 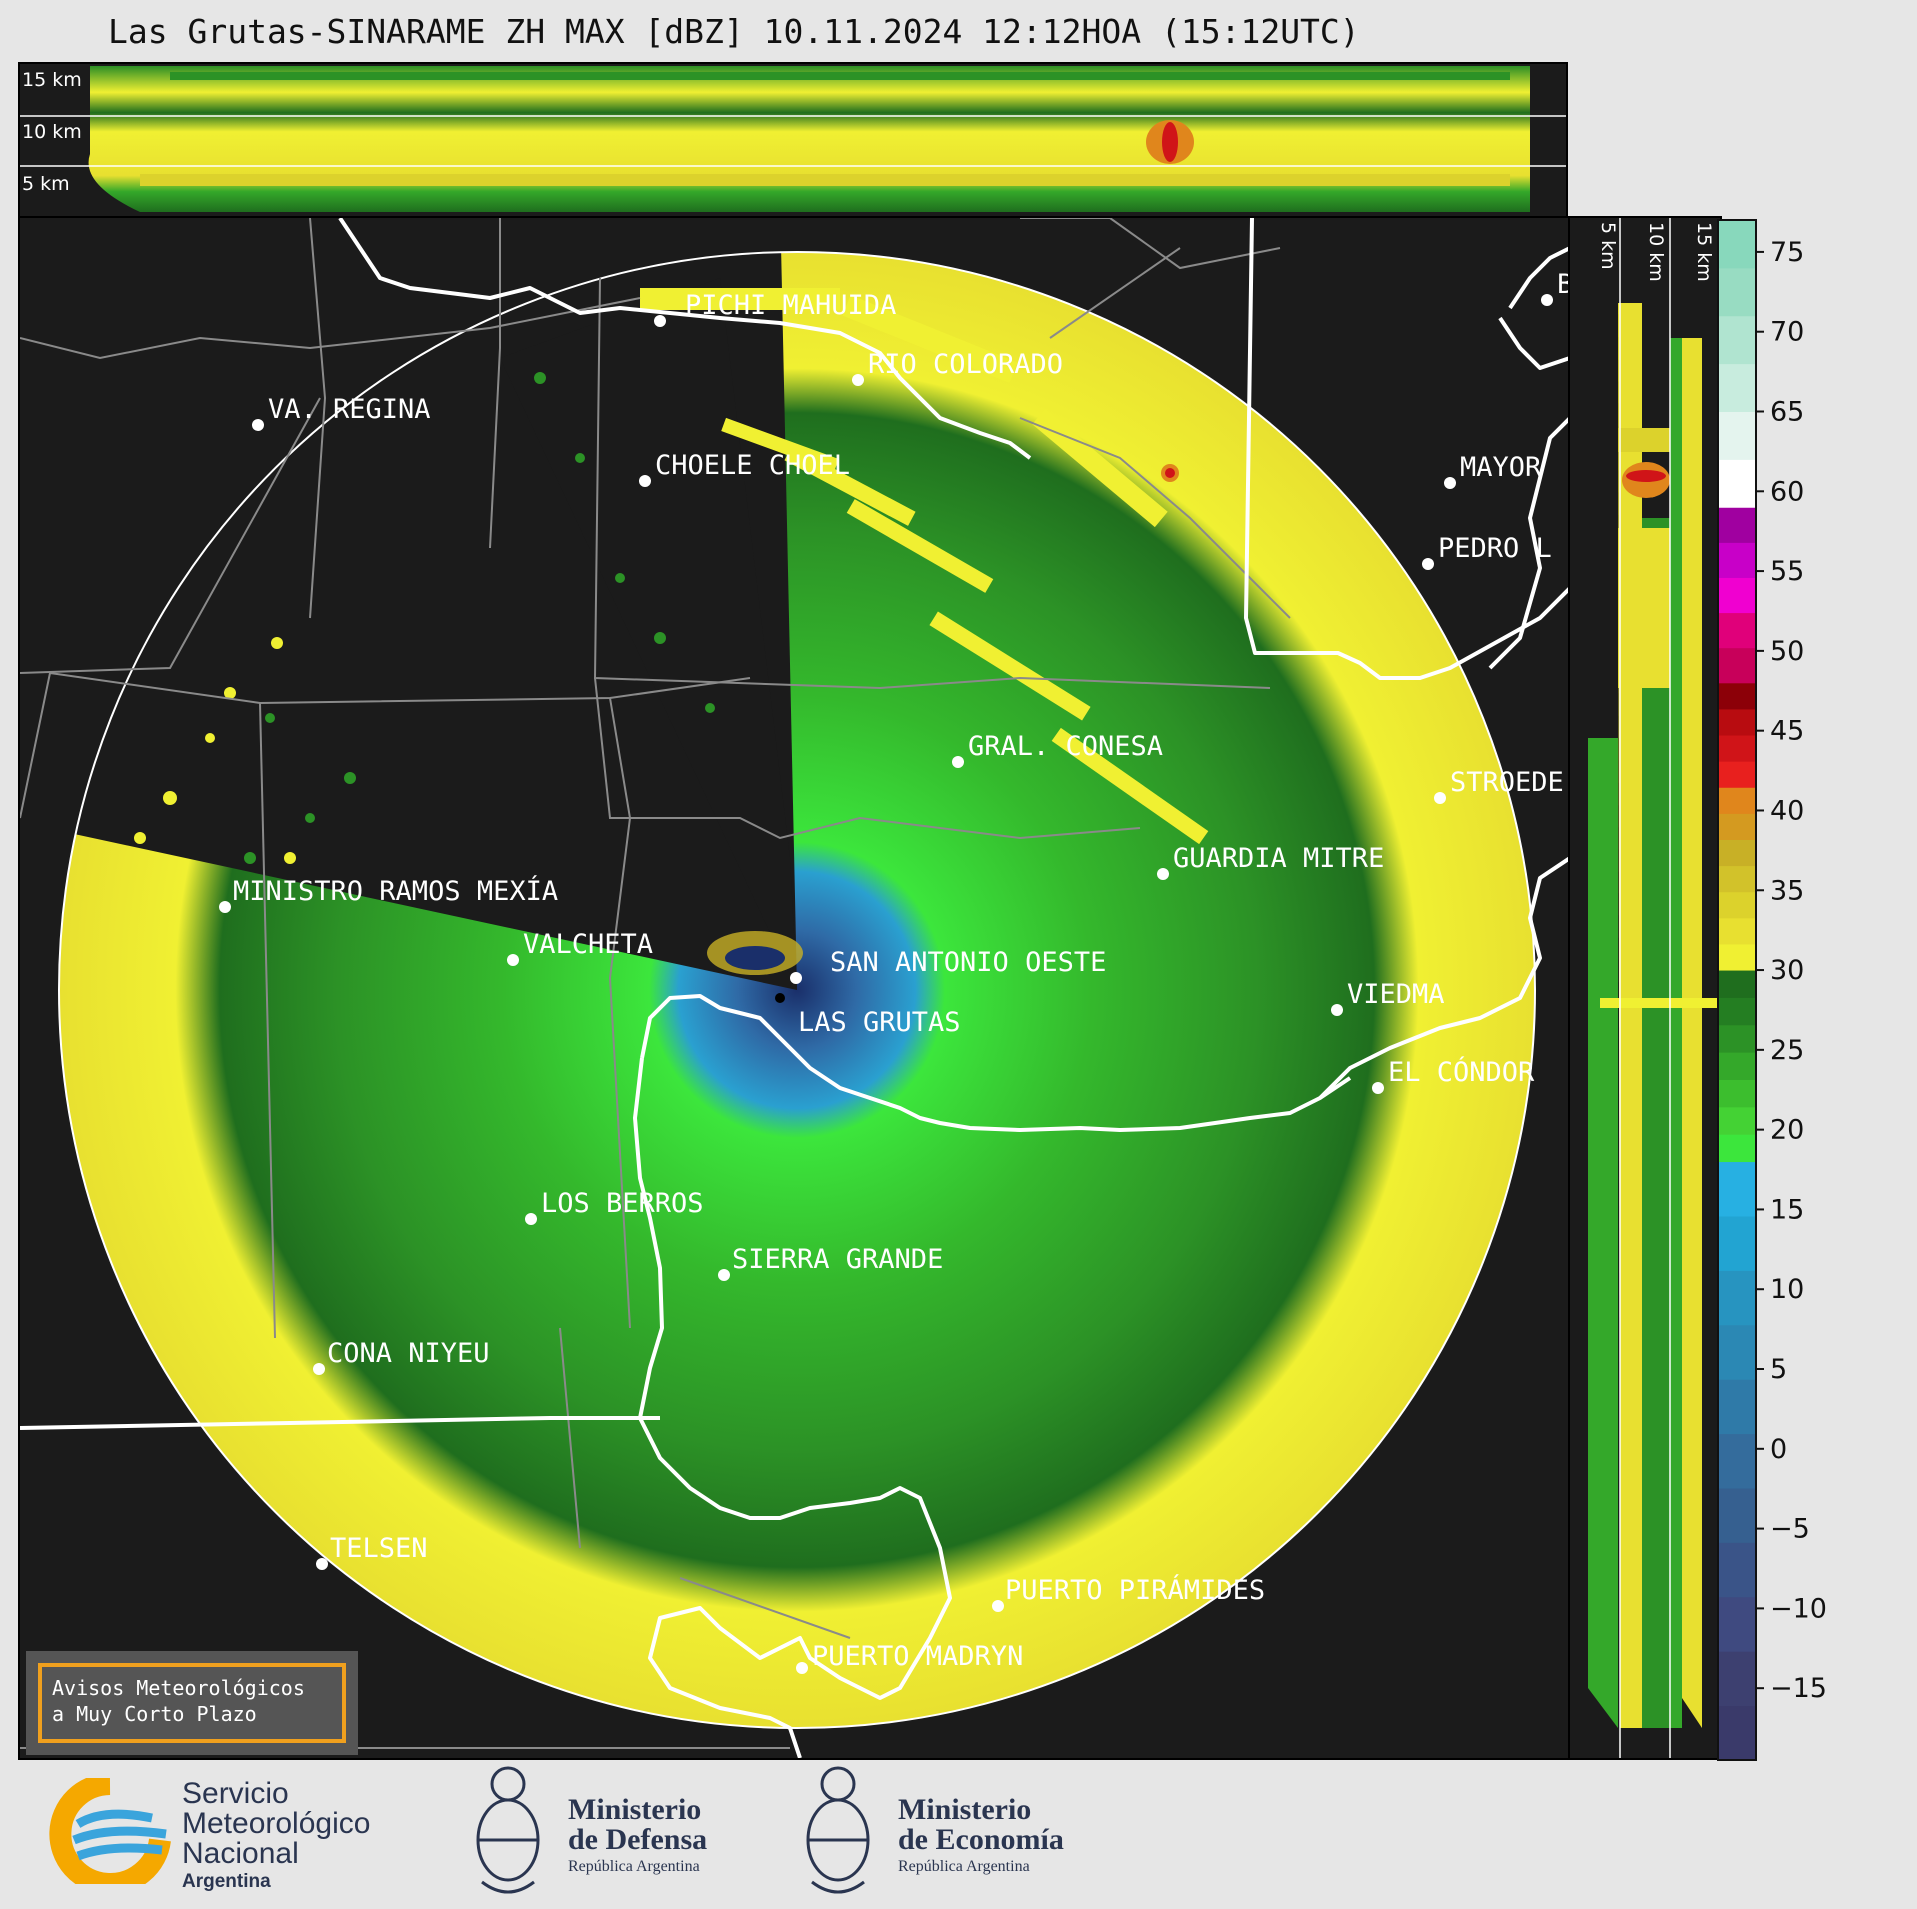 I want to click on side-profile-panel: 5 km 10 km 15 km, so click(x=1645, y=988).